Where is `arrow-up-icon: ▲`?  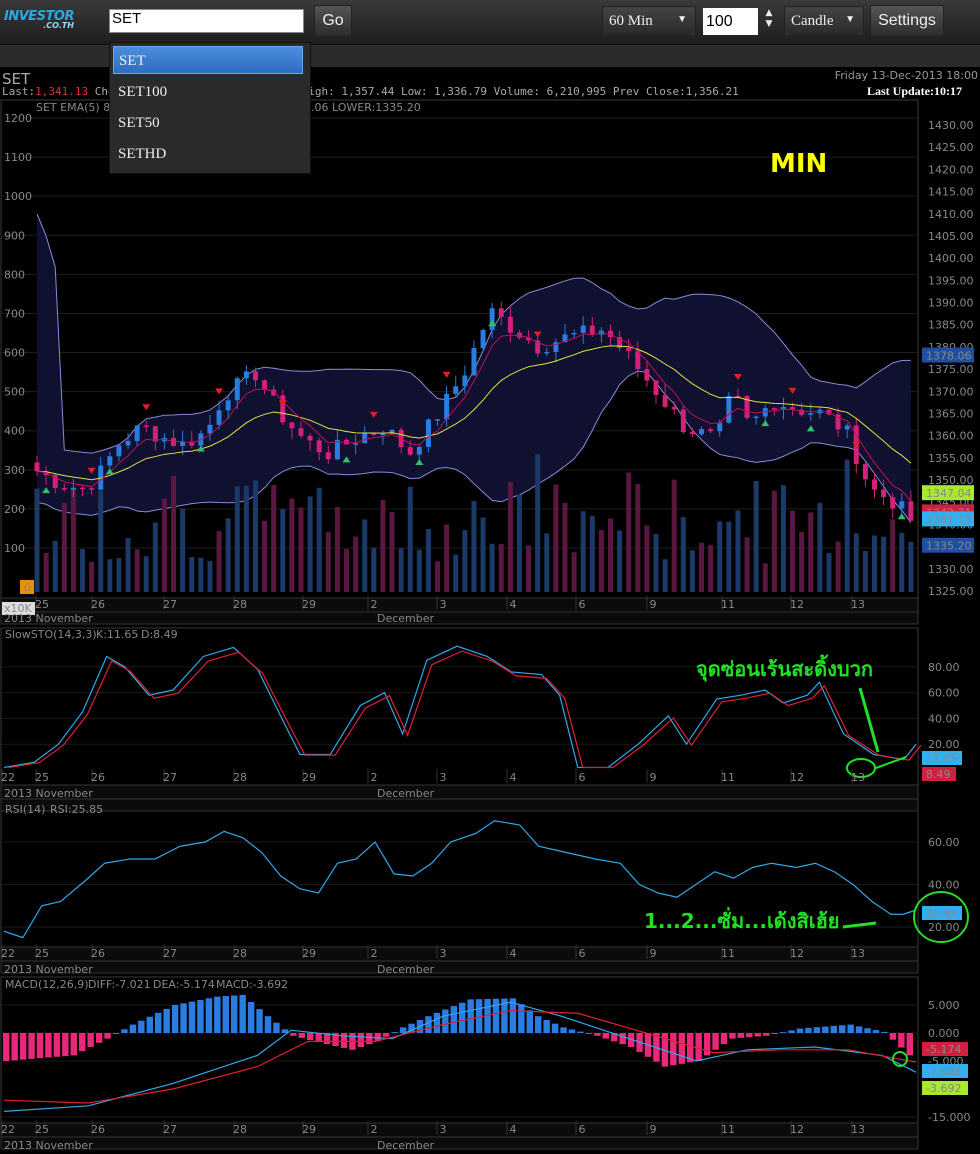
arrow-up-icon: ▲ is located at coordinates (769, 13).